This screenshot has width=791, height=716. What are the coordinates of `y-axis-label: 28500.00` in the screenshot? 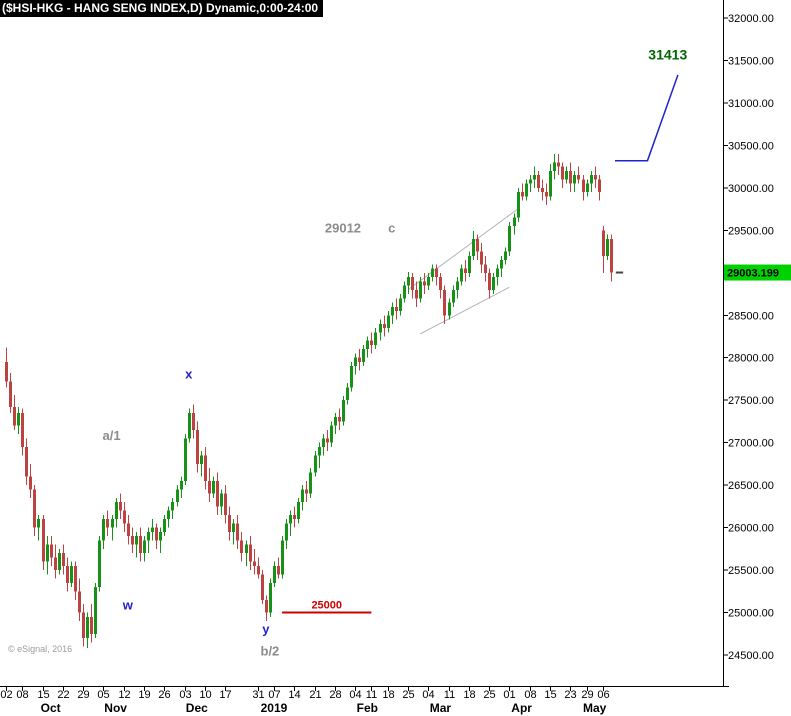 It's located at (751, 316).